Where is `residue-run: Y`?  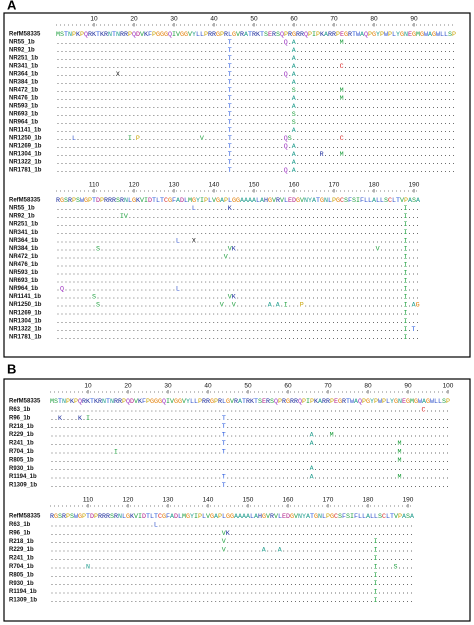 residue-run: Y is located at coordinates (392, 401).